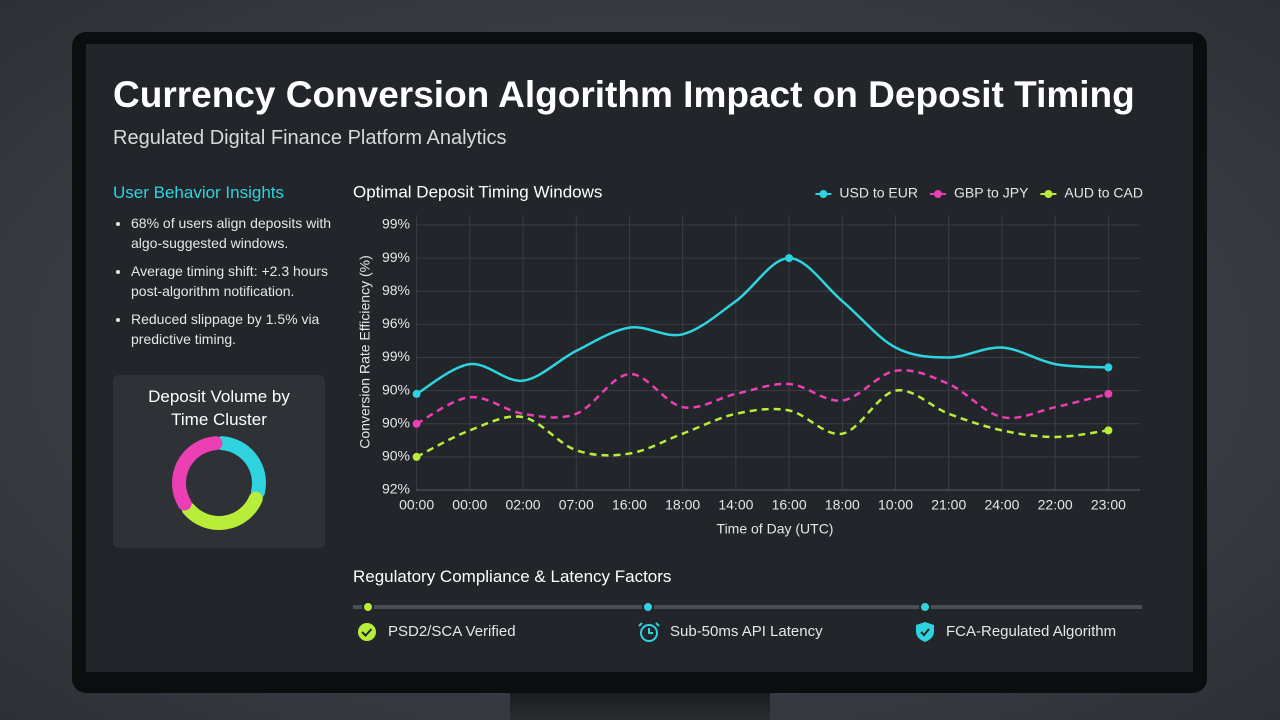 Image resolution: width=1280 pixels, height=720 pixels. I want to click on insights-title: User Behavior Insights, so click(199, 192).